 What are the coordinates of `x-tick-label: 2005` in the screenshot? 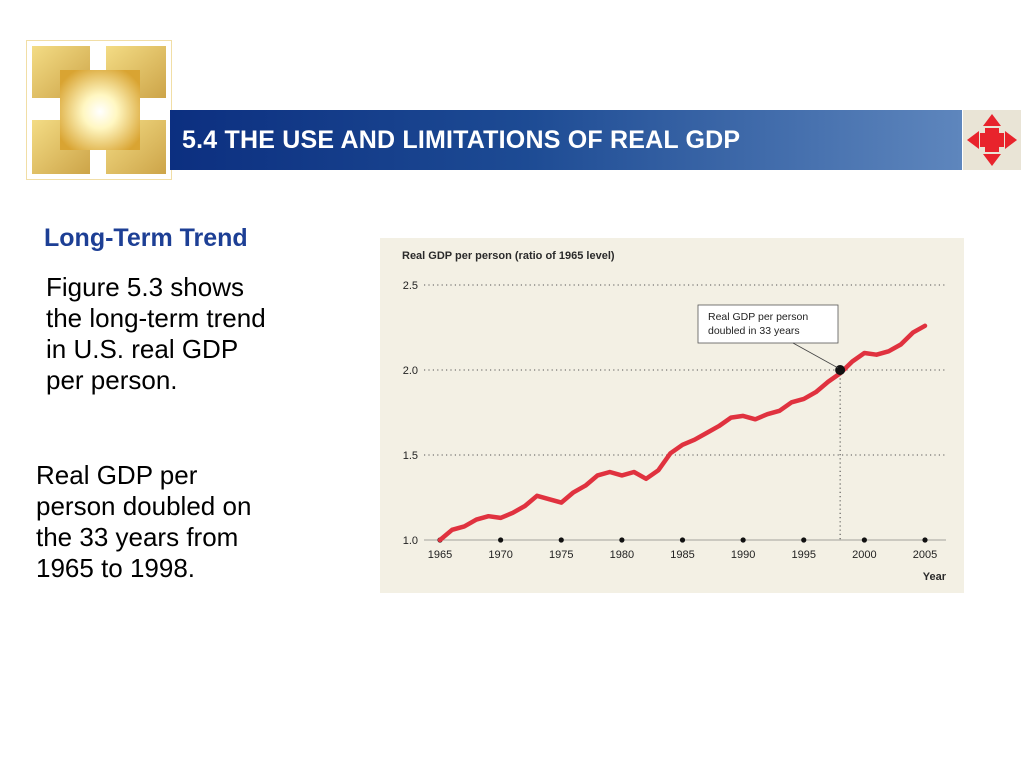 It's located at (925, 555).